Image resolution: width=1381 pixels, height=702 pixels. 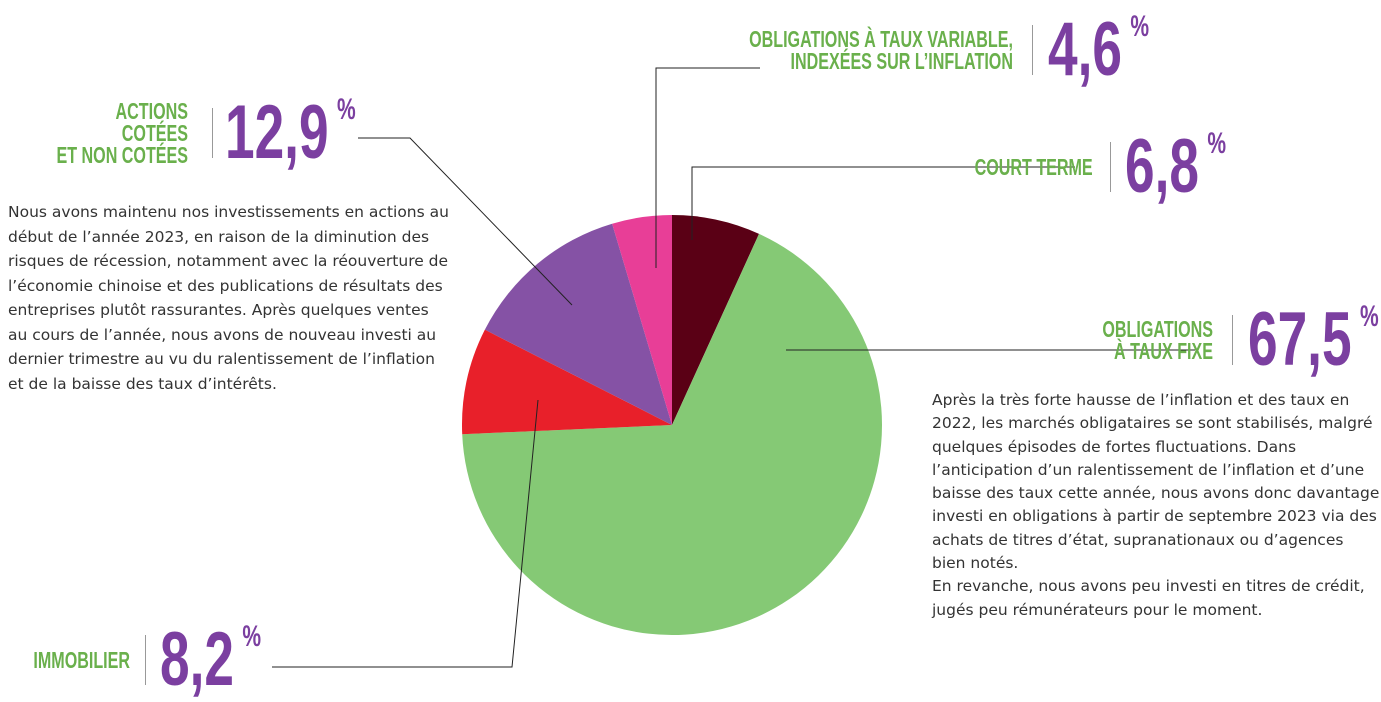 I want to click on value-number: 12,9, so click(x=277, y=132).